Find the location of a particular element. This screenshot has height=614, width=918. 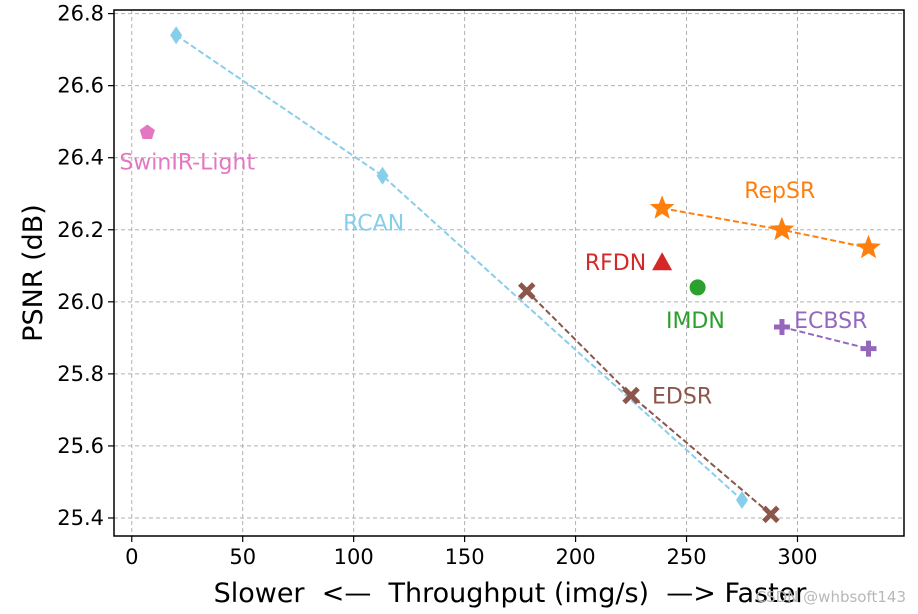

rfdn-point is located at coordinates (662, 261).